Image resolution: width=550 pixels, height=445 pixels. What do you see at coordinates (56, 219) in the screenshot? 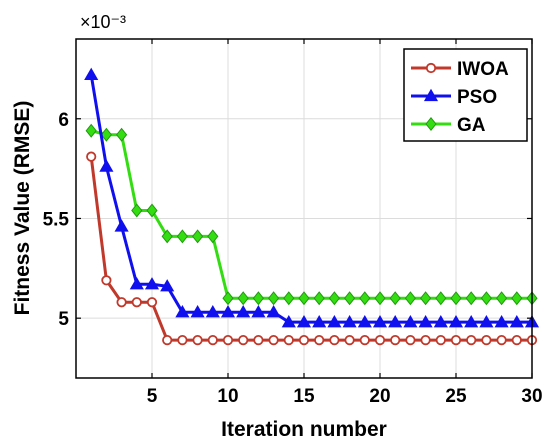
I see `y-tick-label: 5.5` at bounding box center [56, 219].